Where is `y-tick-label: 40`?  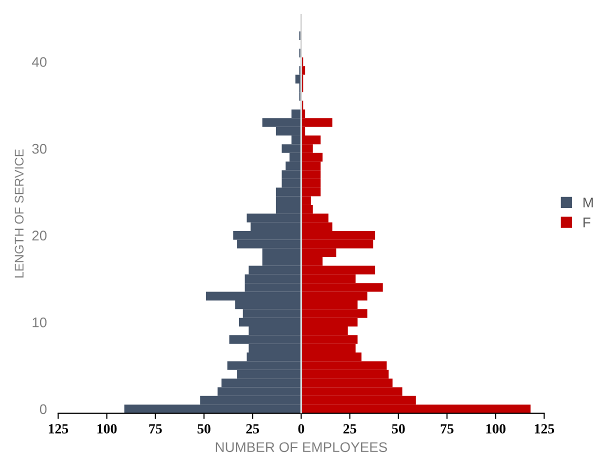 y-tick-label: 40 is located at coordinates (39, 62).